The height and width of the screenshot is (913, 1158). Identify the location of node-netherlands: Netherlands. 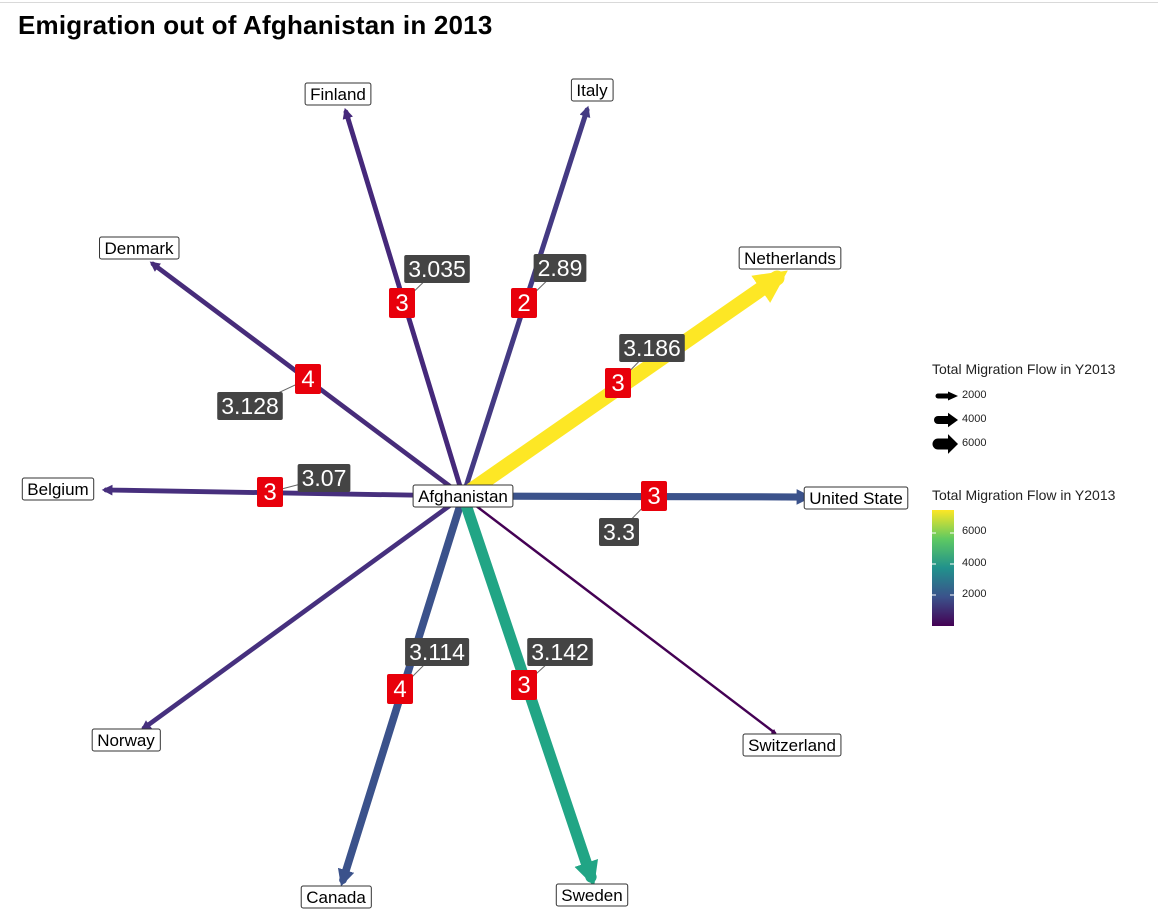
(790, 258).